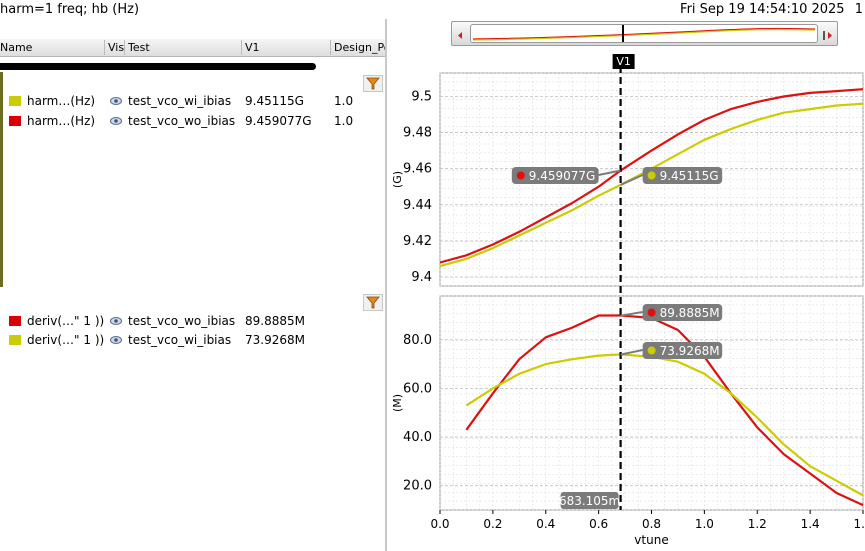 The width and height of the screenshot is (865, 551). I want to click on v1-value: 9.45115G, so click(274, 101).